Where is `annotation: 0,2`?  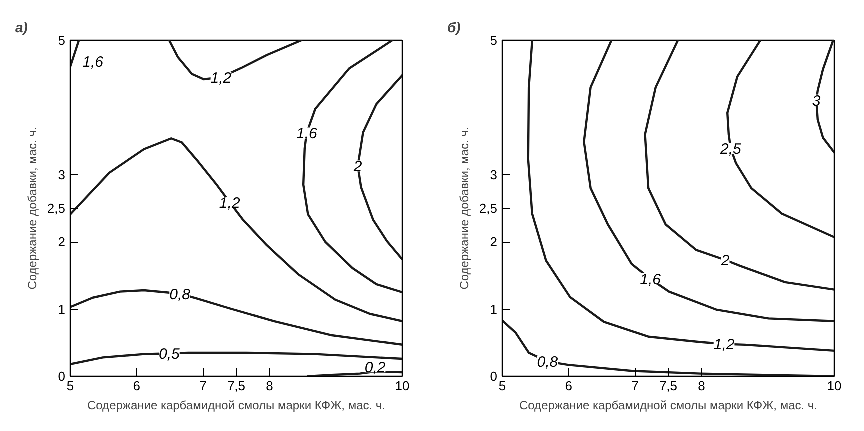 annotation: 0,2 is located at coordinates (375, 368).